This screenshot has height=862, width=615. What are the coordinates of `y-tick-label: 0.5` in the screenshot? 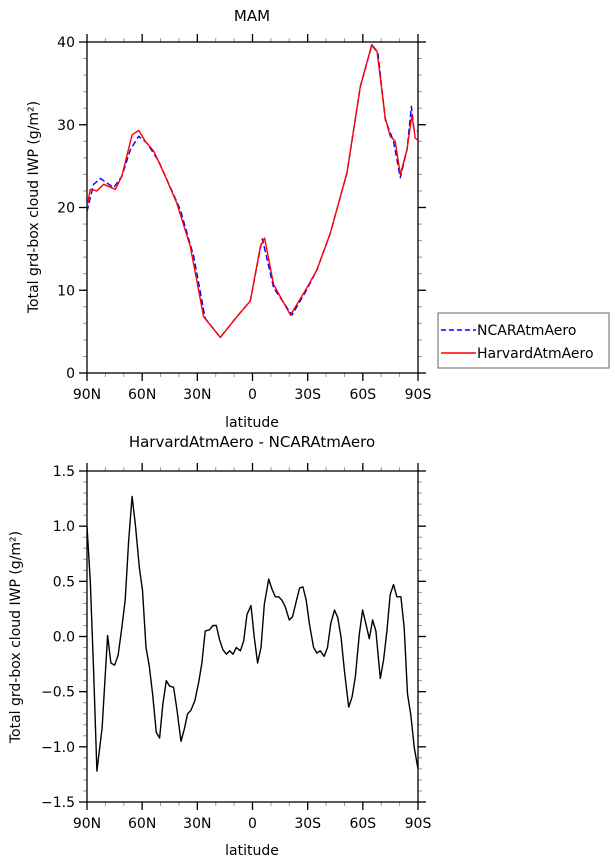 It's located at (64, 582).